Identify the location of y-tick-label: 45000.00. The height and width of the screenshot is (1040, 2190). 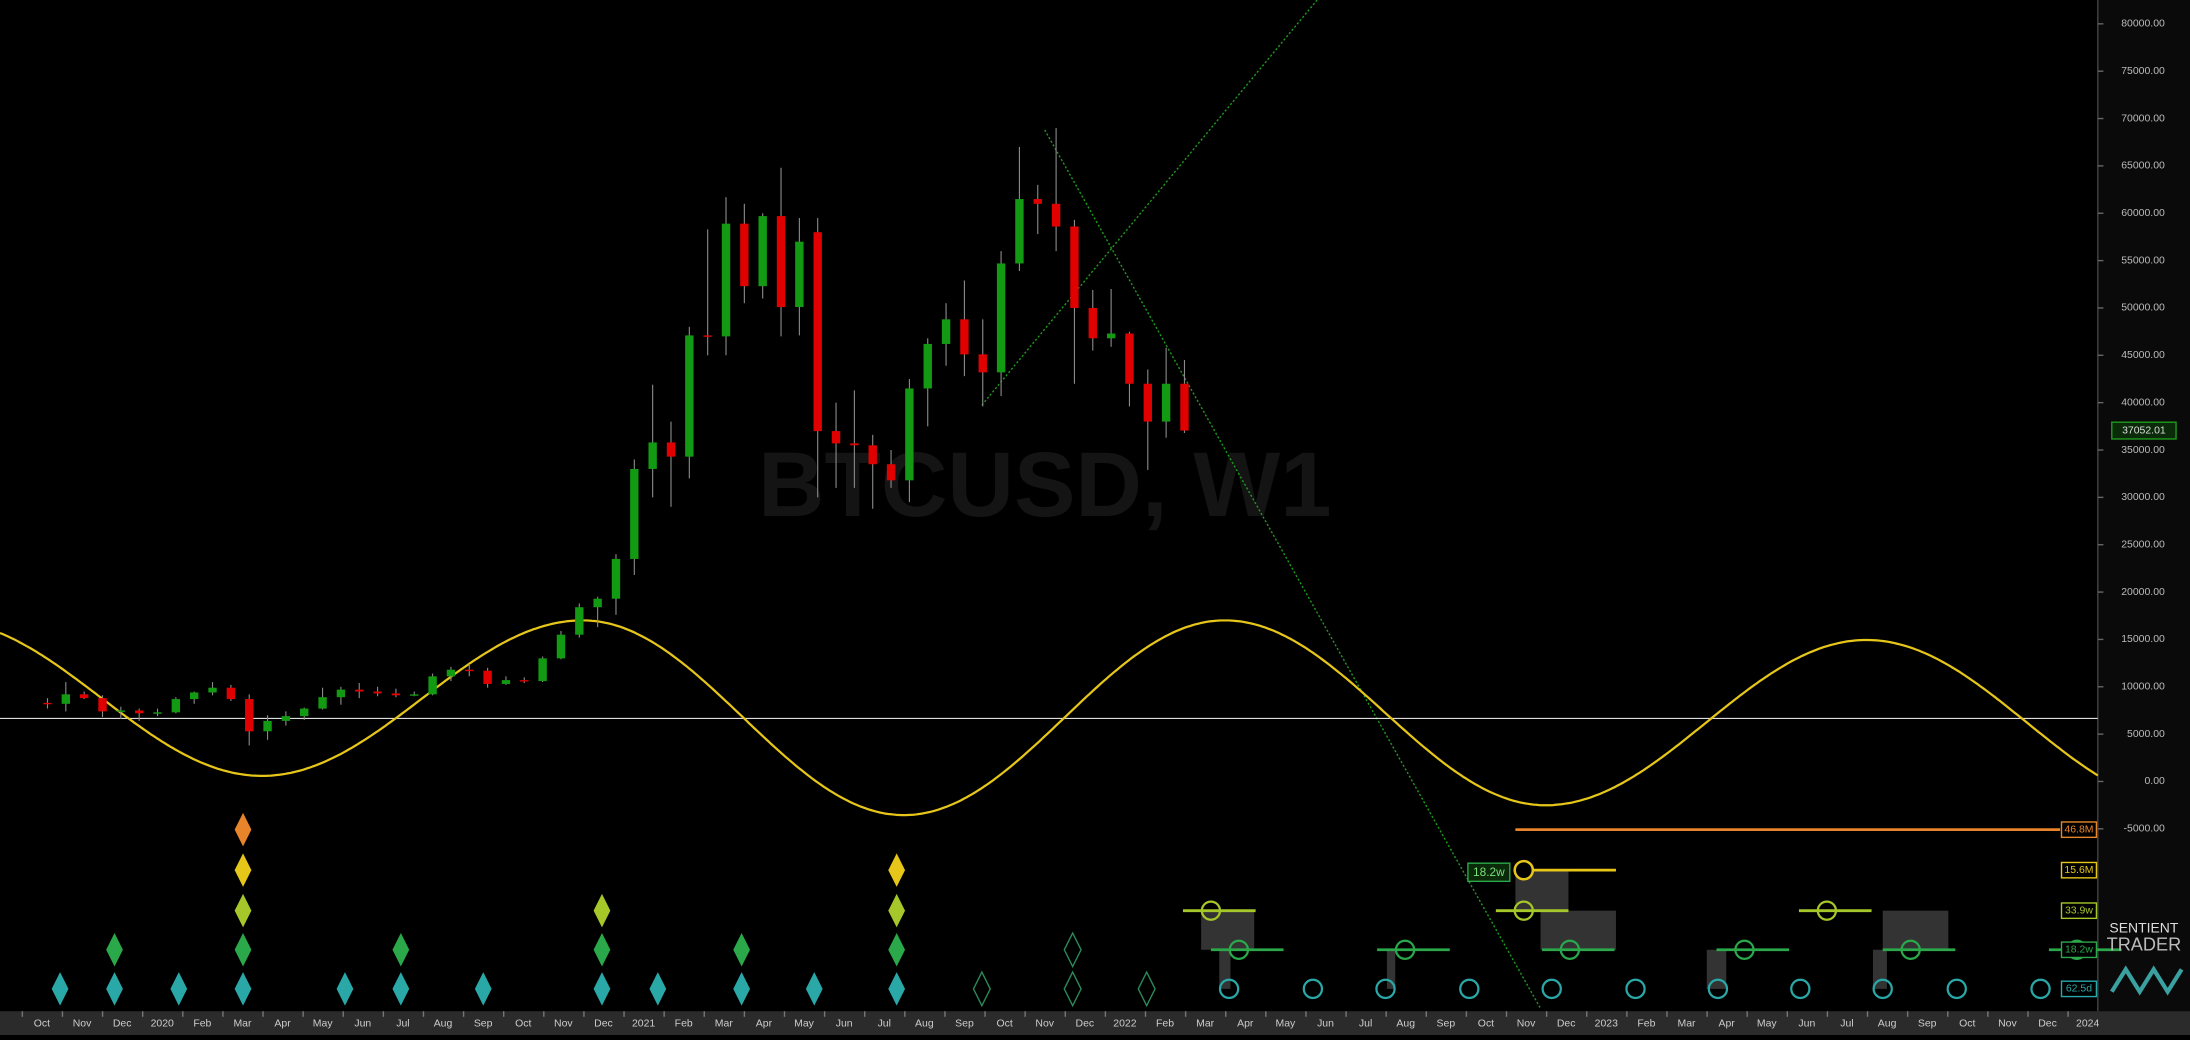
(2143, 355).